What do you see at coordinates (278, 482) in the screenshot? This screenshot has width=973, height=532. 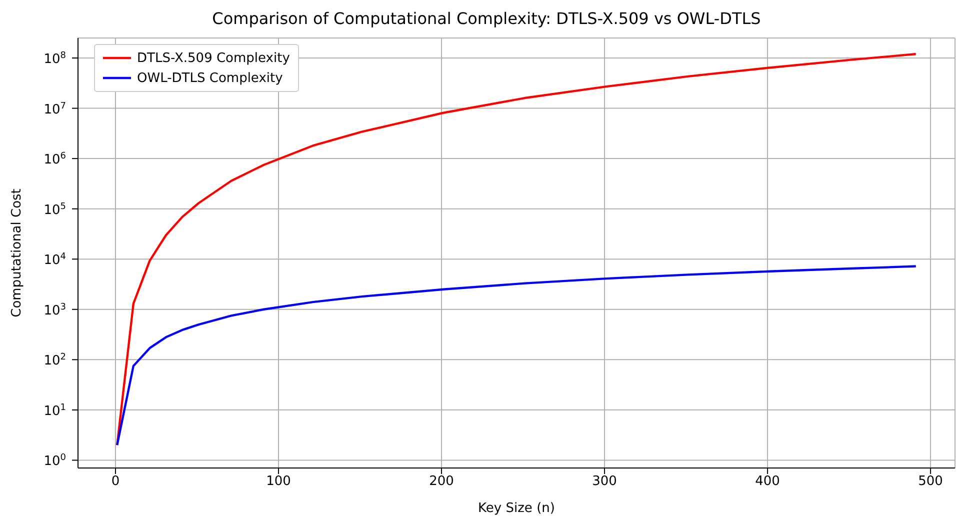 I see `x-tick-label: 100` at bounding box center [278, 482].